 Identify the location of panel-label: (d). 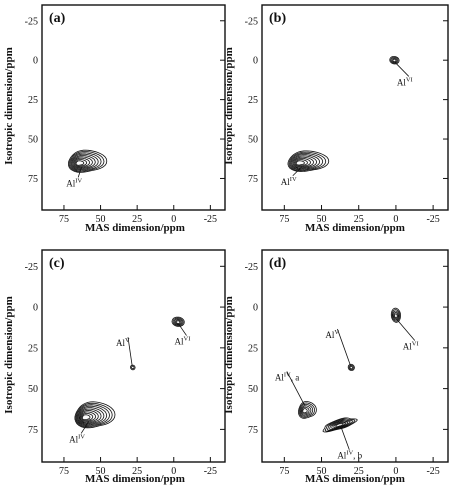
(277, 263).